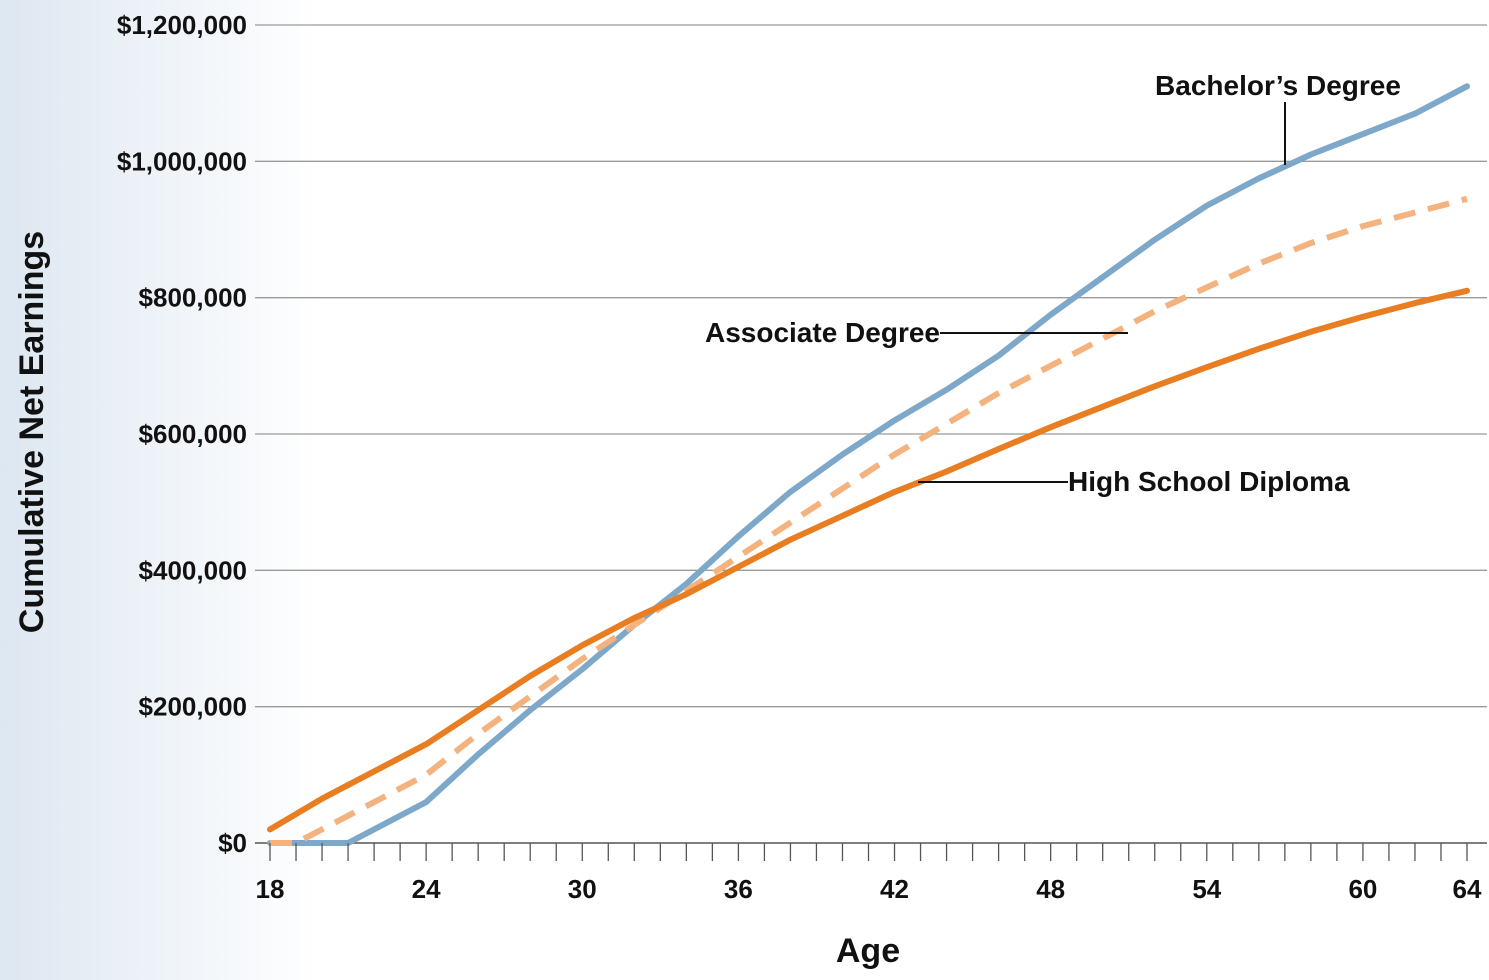  I want to click on x-tick-label: 60, so click(1362, 889).